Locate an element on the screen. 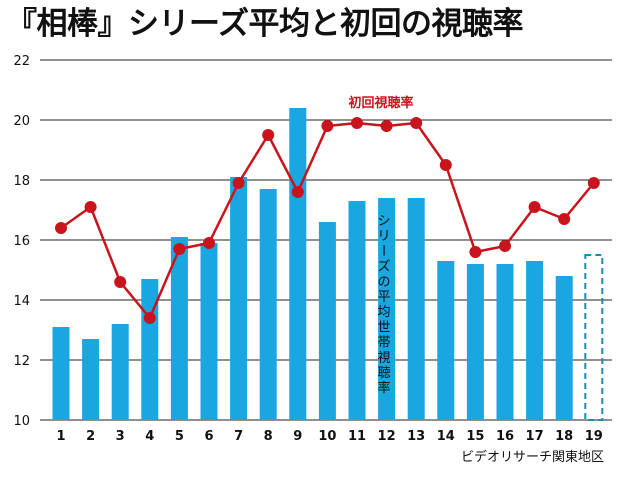  bar-series-label-char: 聴 is located at coordinates (383, 373).